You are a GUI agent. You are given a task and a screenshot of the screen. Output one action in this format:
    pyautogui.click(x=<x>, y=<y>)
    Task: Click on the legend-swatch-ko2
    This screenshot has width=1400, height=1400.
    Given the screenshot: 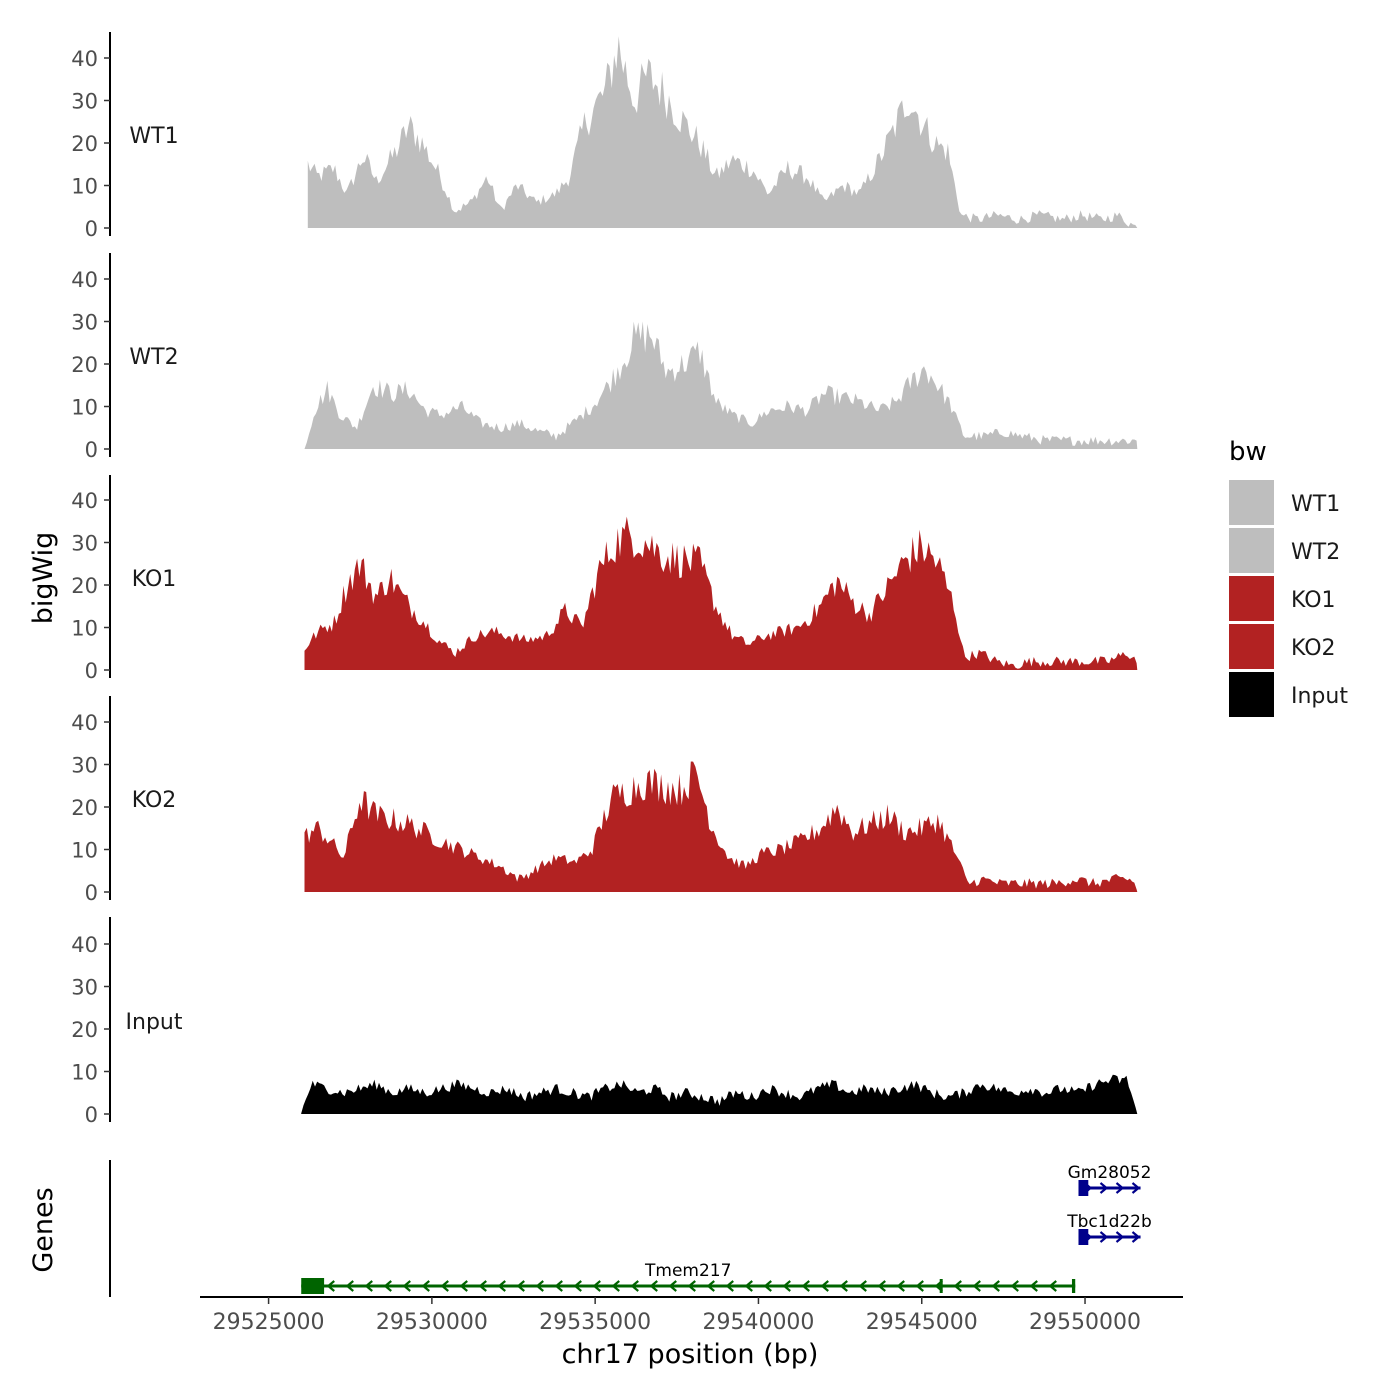 What is the action you would take?
    pyautogui.click(x=1251, y=646)
    